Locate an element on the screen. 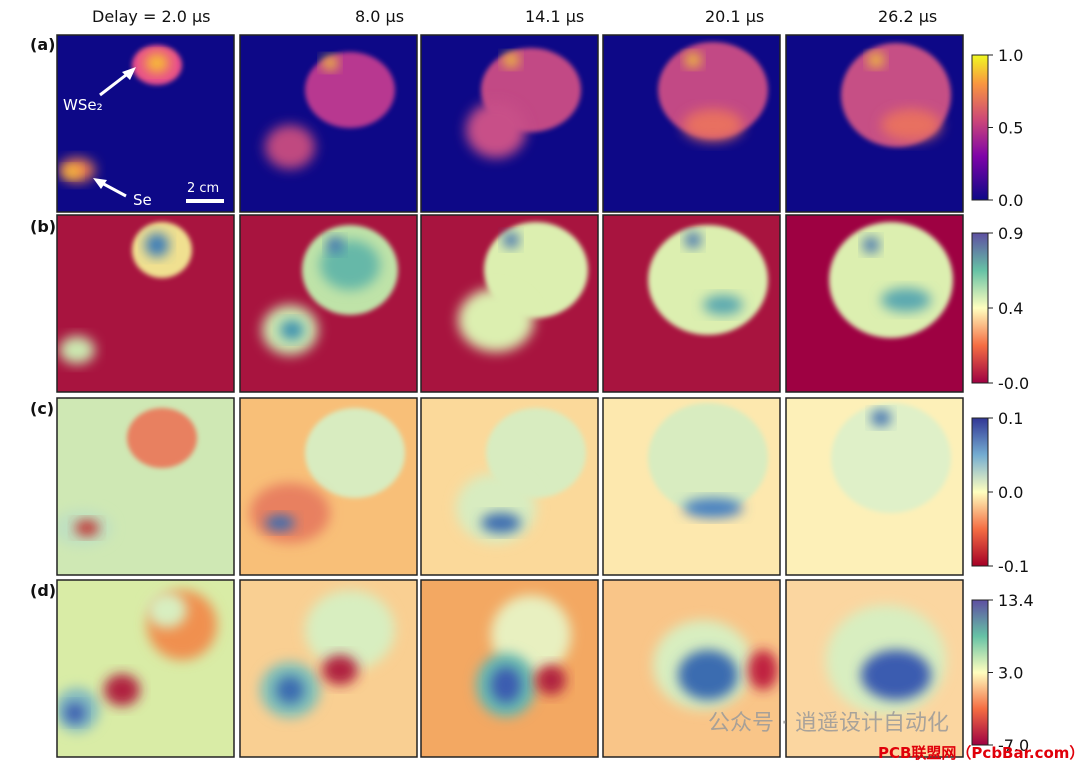  scale-bar is located at coordinates (205, 201).